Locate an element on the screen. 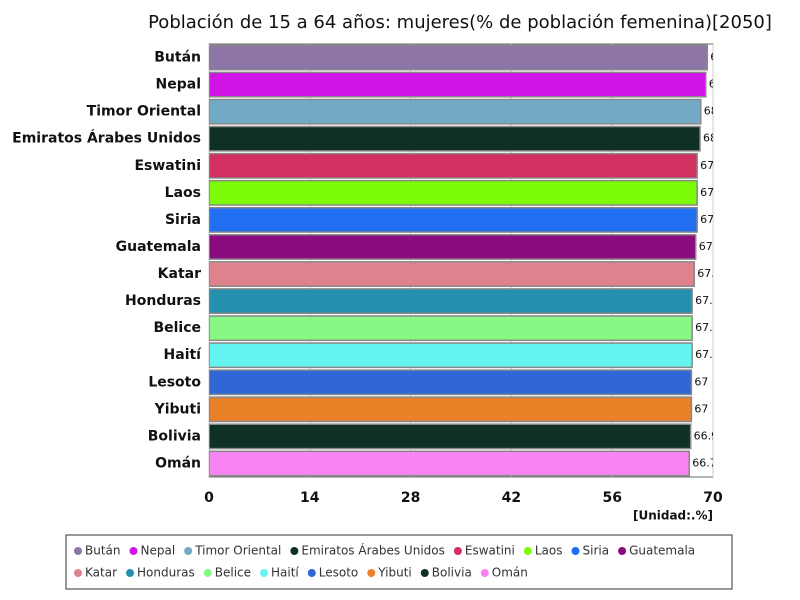 The image size is (800, 600). x-tick-label: 70 is located at coordinates (713, 498).